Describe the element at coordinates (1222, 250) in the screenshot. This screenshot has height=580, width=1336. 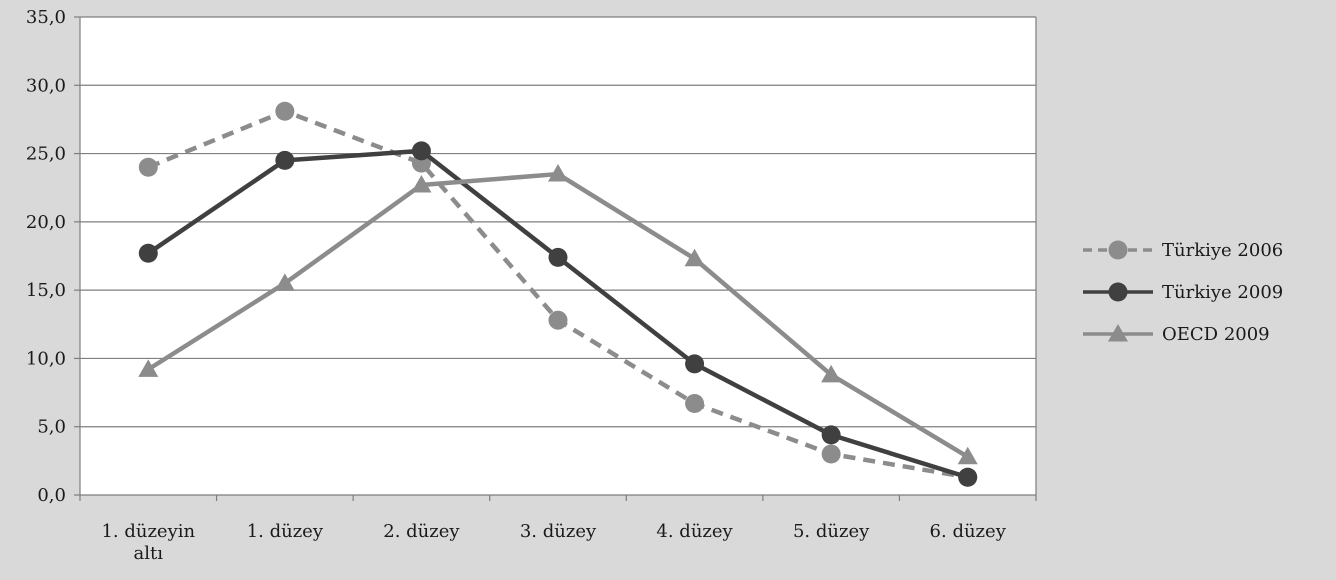
I see `legend-label: Türkiye 2006` at that location.